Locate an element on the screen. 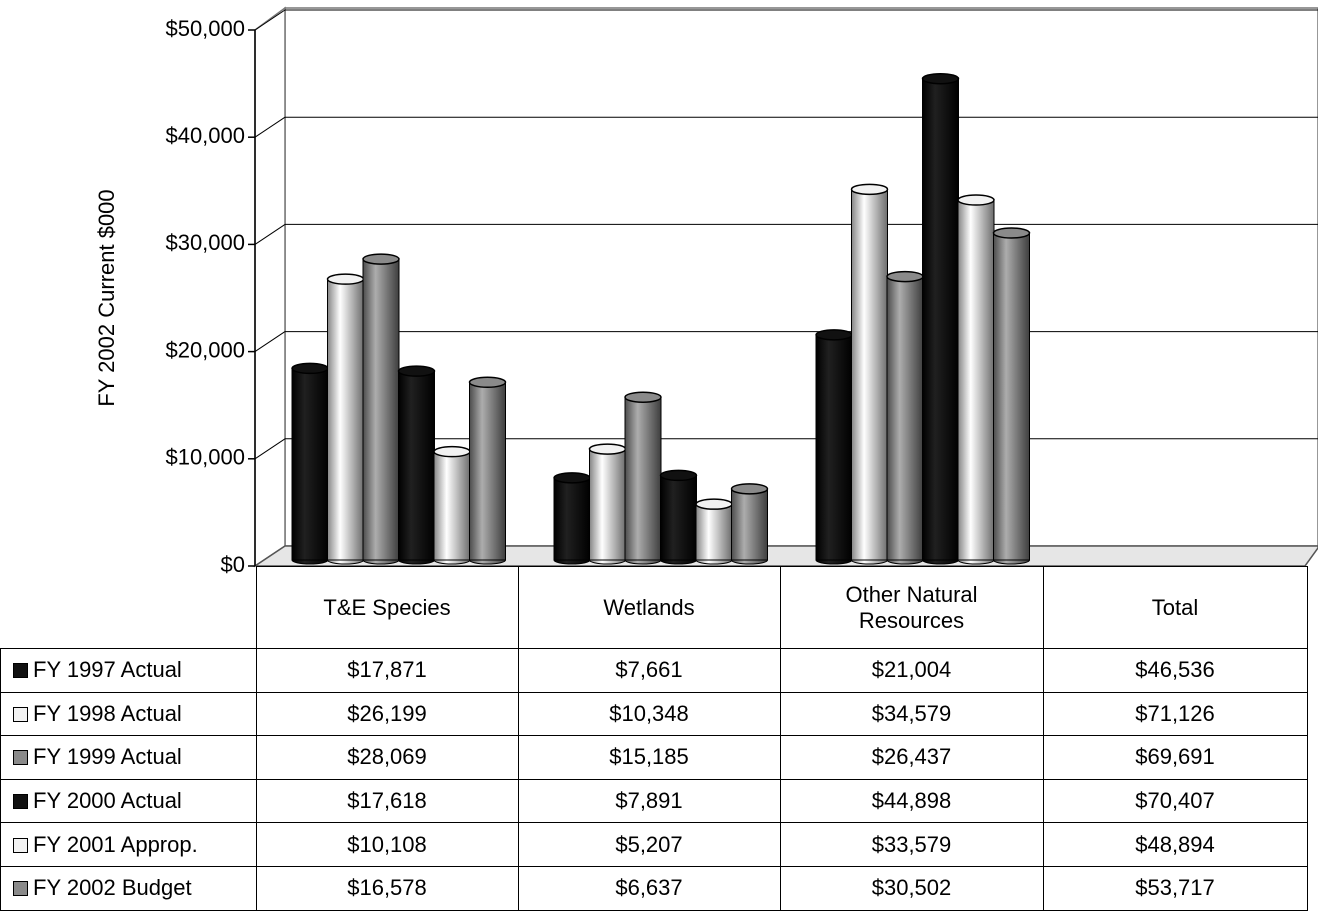 The width and height of the screenshot is (1318, 912). legend-entry: FY 2001 Approp. is located at coordinates (128, 844).